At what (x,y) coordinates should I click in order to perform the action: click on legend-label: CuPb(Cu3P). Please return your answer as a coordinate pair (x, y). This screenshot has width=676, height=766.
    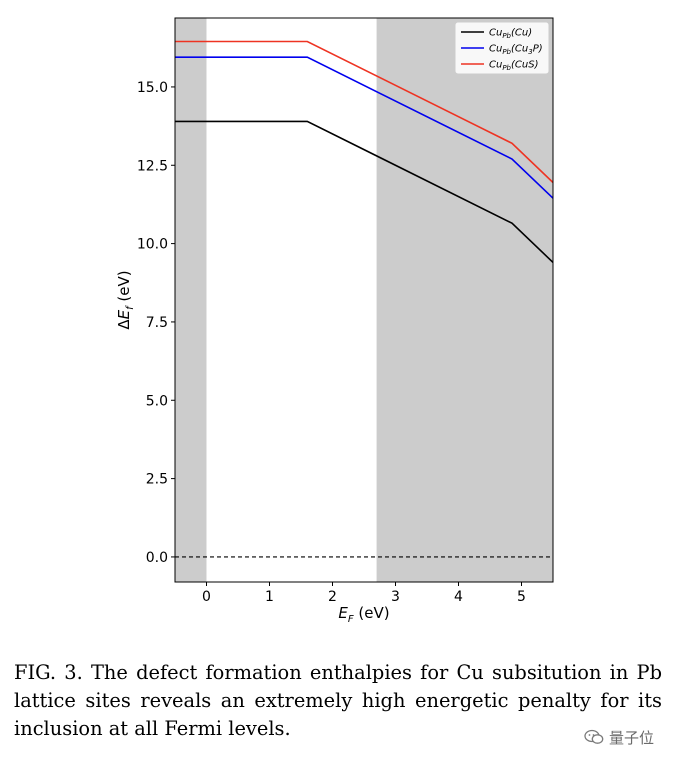
    Looking at the image, I should click on (516, 50).